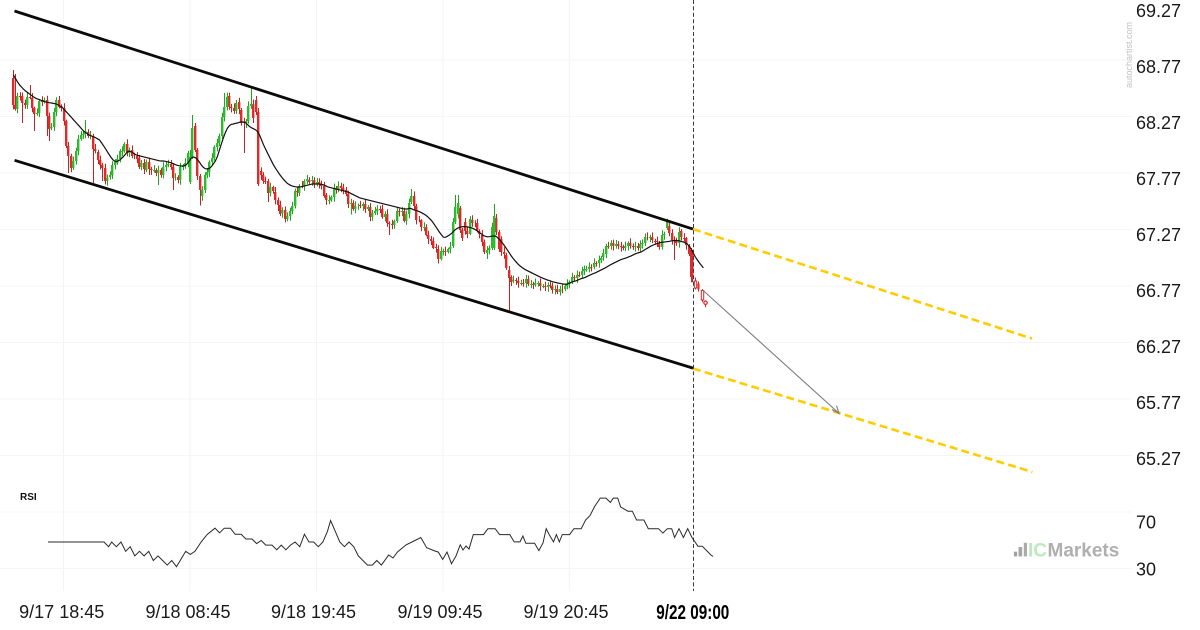 The image size is (1200, 630). Describe the element at coordinates (1158, 403) in the screenshot. I see `svg-text: 65.77` at that location.